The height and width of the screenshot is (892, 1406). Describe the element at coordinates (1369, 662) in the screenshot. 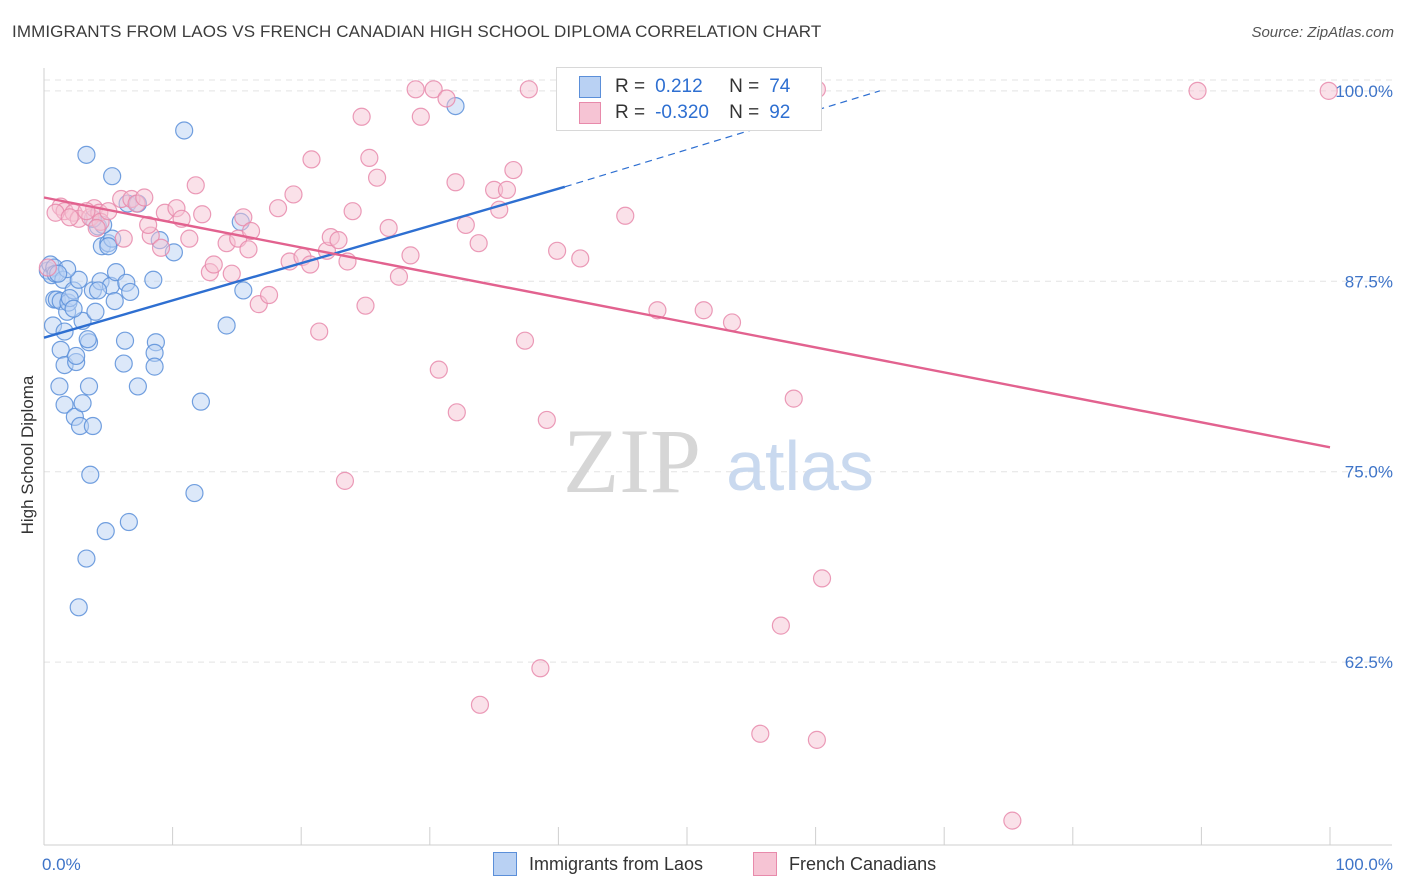

I see `y-tick-label: 62.5%` at that location.